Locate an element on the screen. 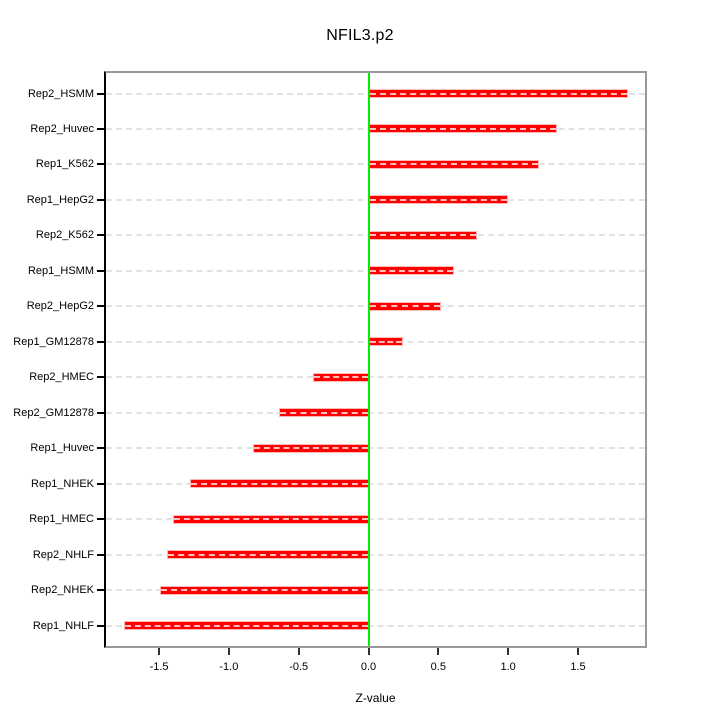 The width and height of the screenshot is (720, 720). x-tick-label: -0.5 is located at coordinates (299, 667).